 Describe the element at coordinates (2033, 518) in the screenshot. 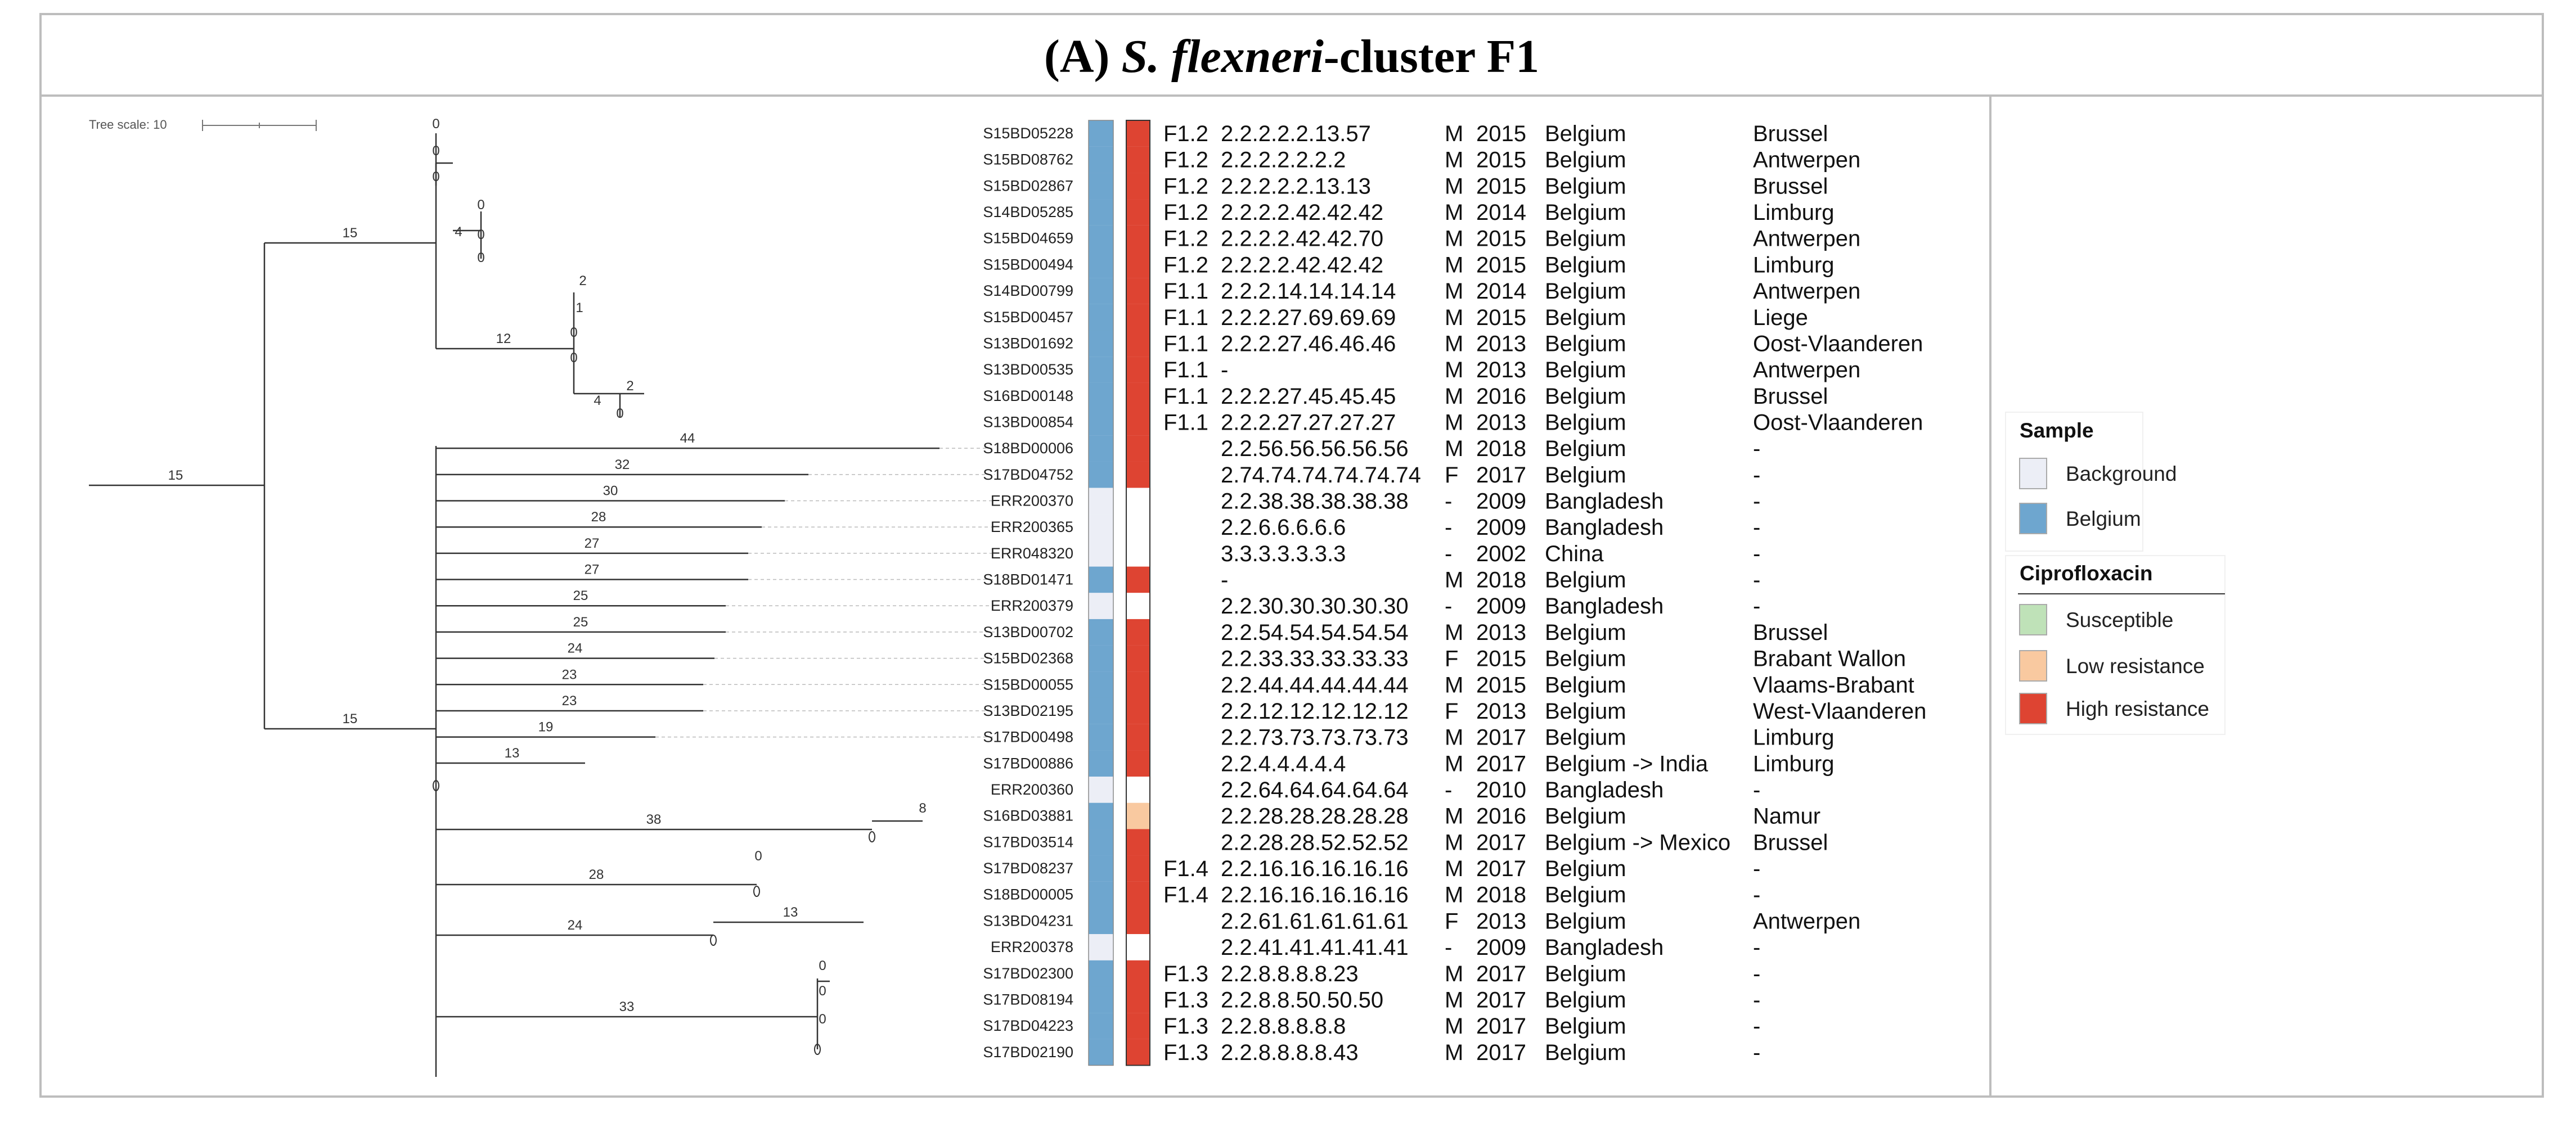

I see `legend-swatch-belgium` at that location.